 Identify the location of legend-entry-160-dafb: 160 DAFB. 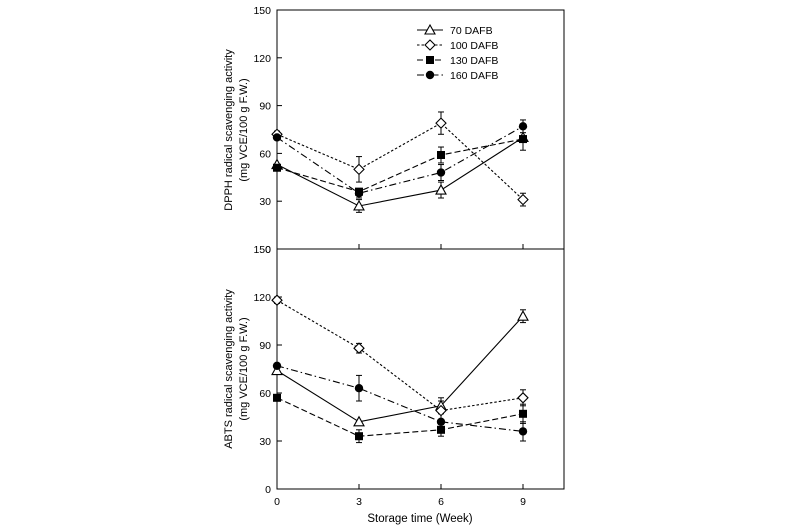
(457, 76).